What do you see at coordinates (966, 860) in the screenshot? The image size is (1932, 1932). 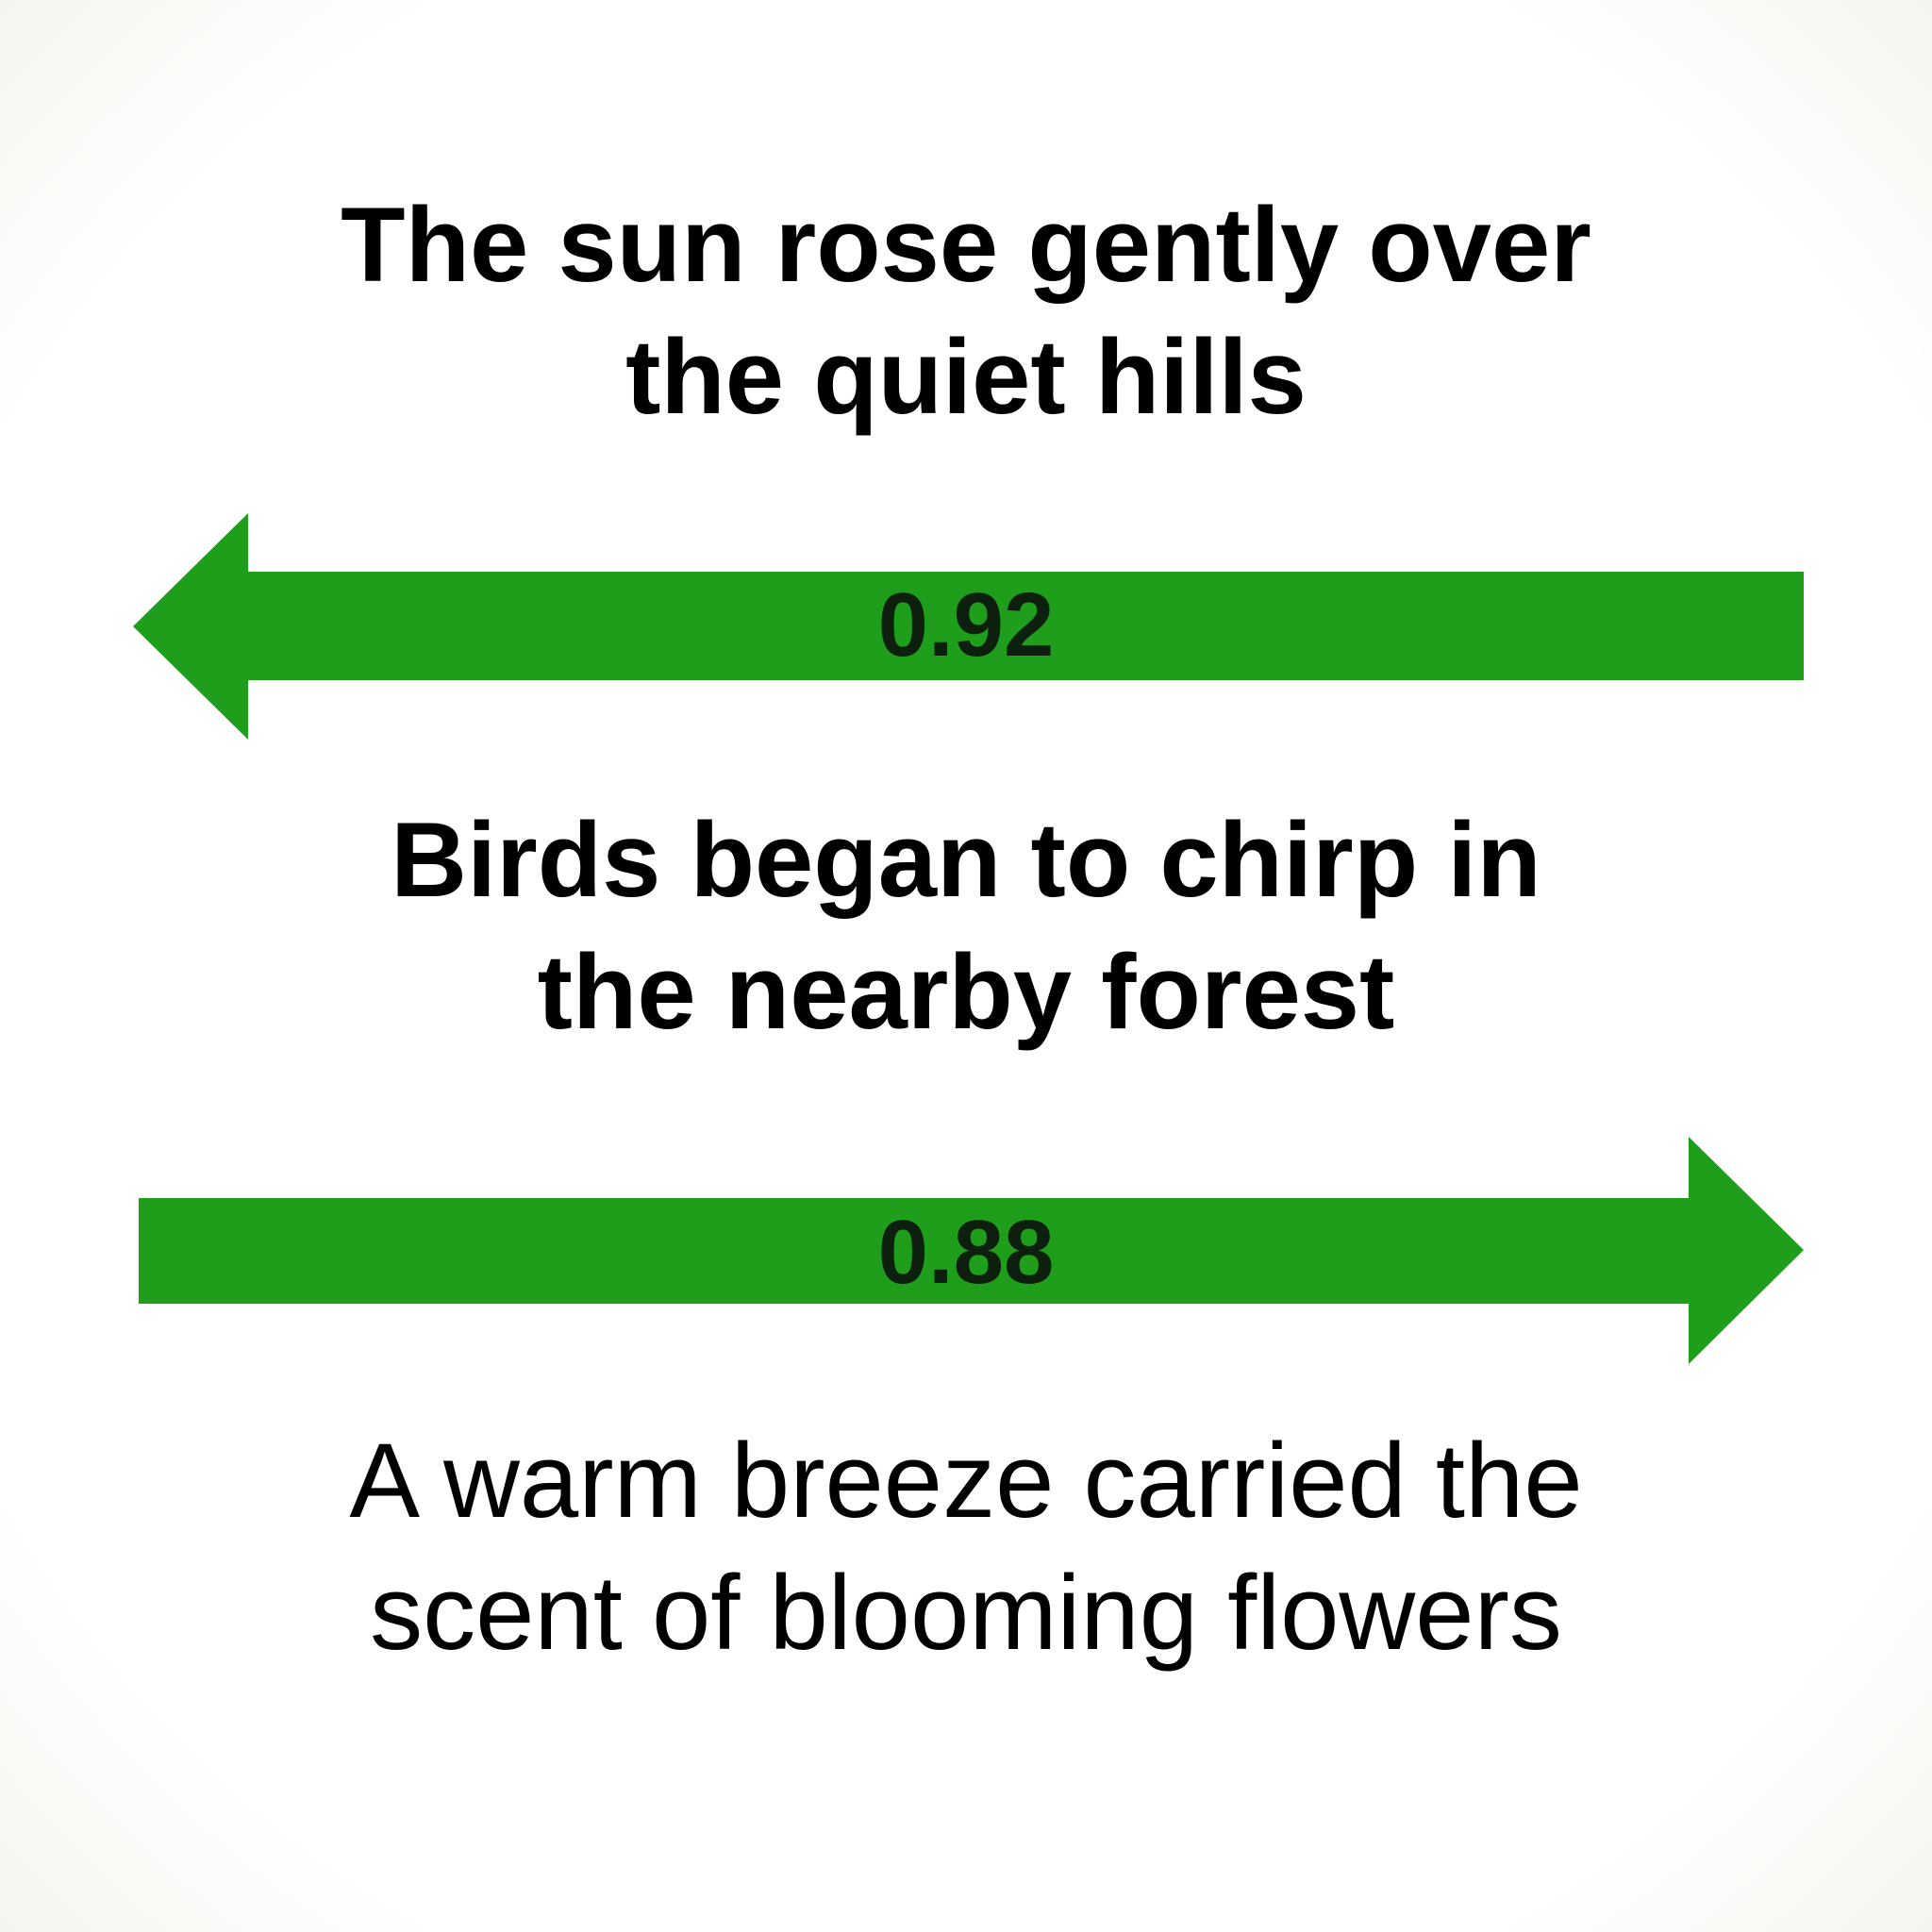 I see `sentence-2-line-1: Birds began to chirp in` at bounding box center [966, 860].